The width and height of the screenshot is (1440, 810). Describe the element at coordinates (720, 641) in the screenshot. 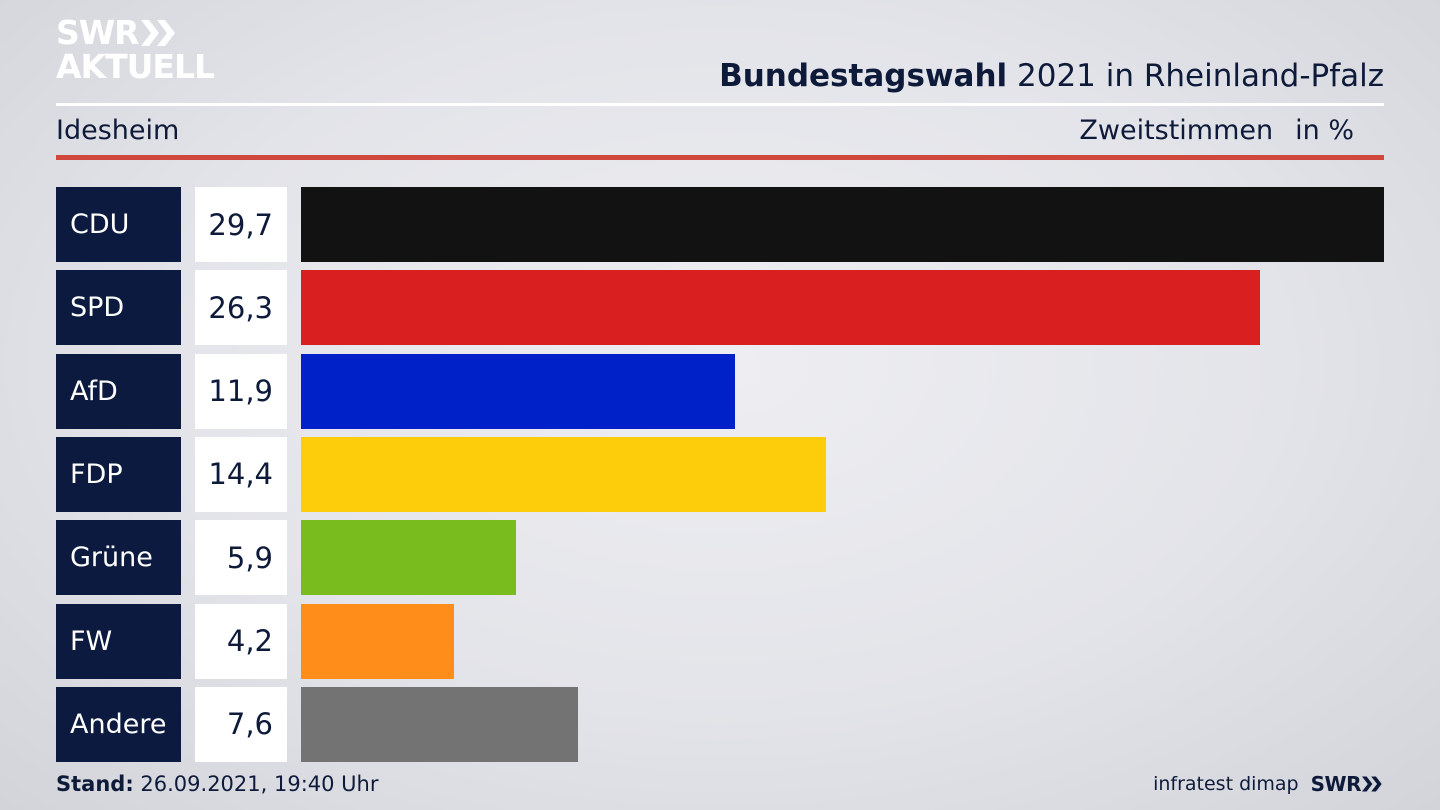

I see `chart-row: FW 4,2` at that location.